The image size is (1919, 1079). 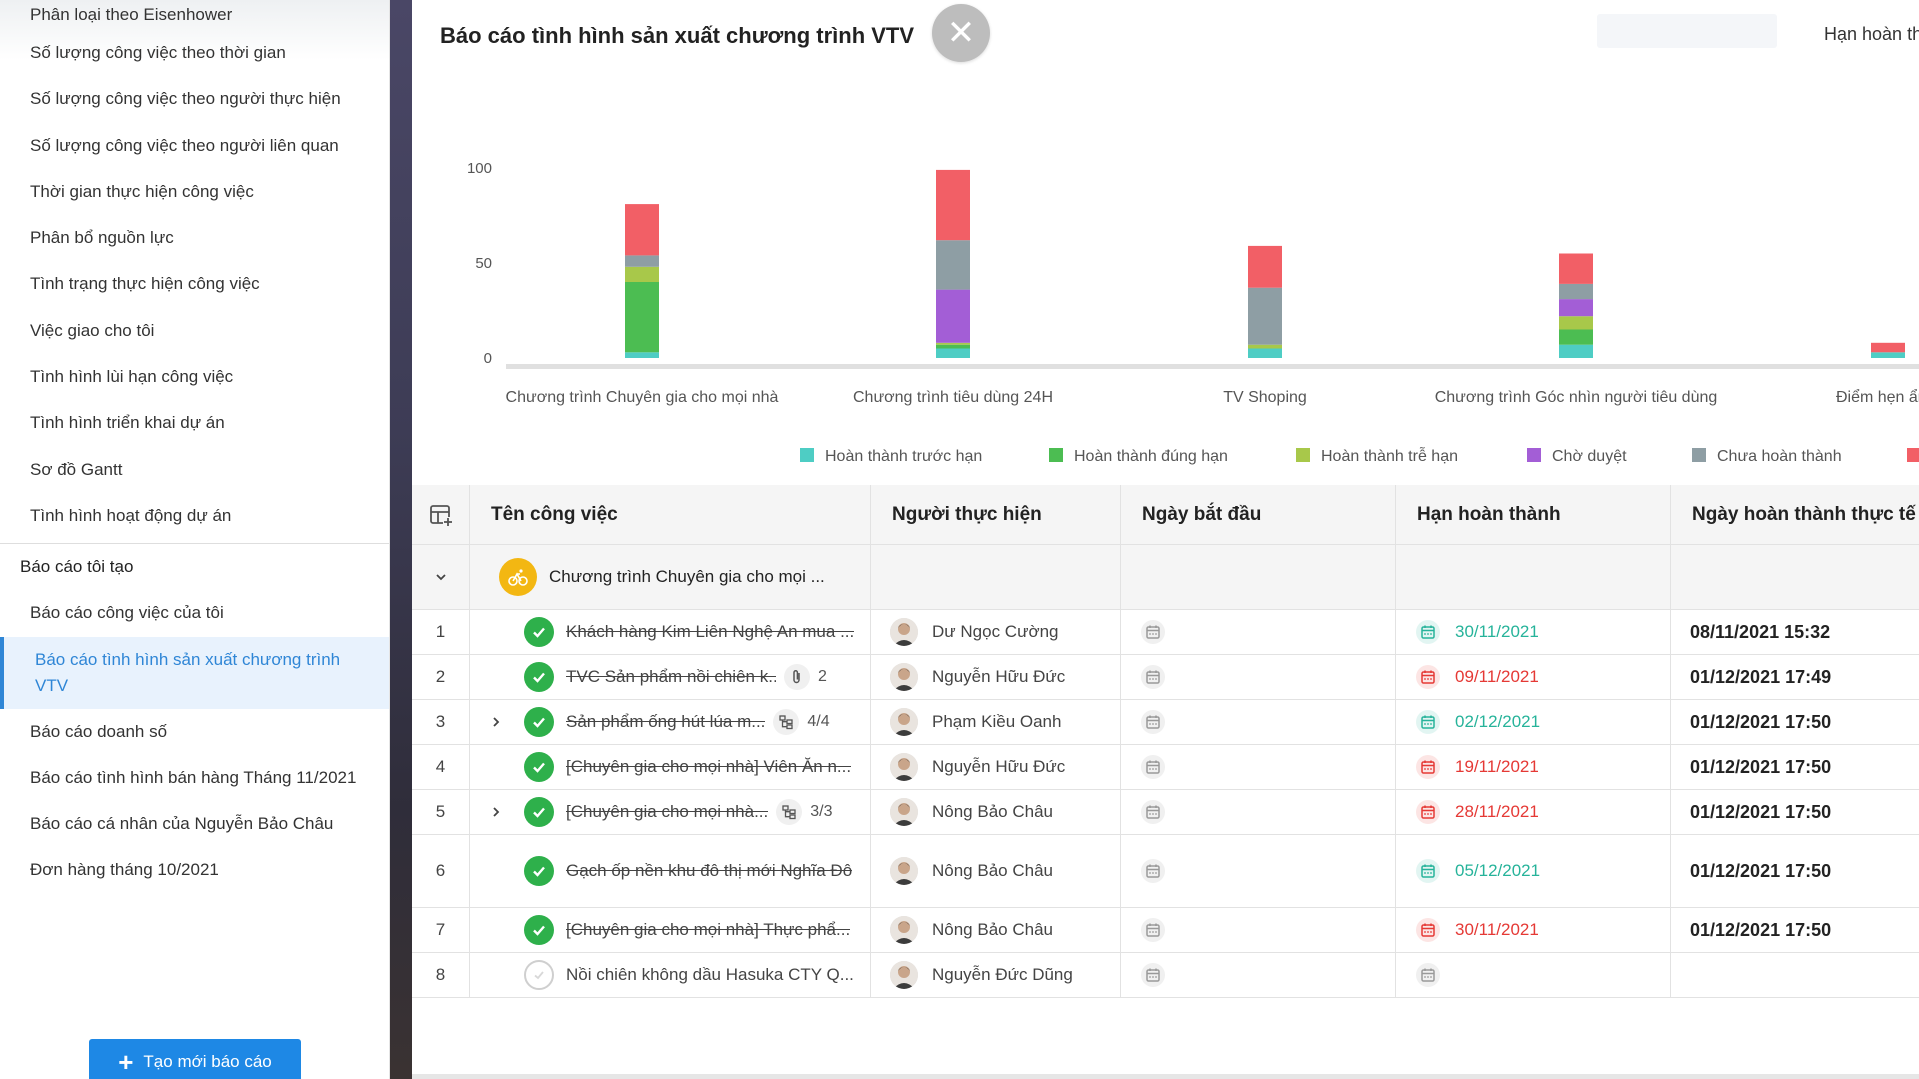 What do you see at coordinates (127, 423) in the screenshot?
I see `nav-item-project-rollout: Tình hình triển khai dự án` at bounding box center [127, 423].